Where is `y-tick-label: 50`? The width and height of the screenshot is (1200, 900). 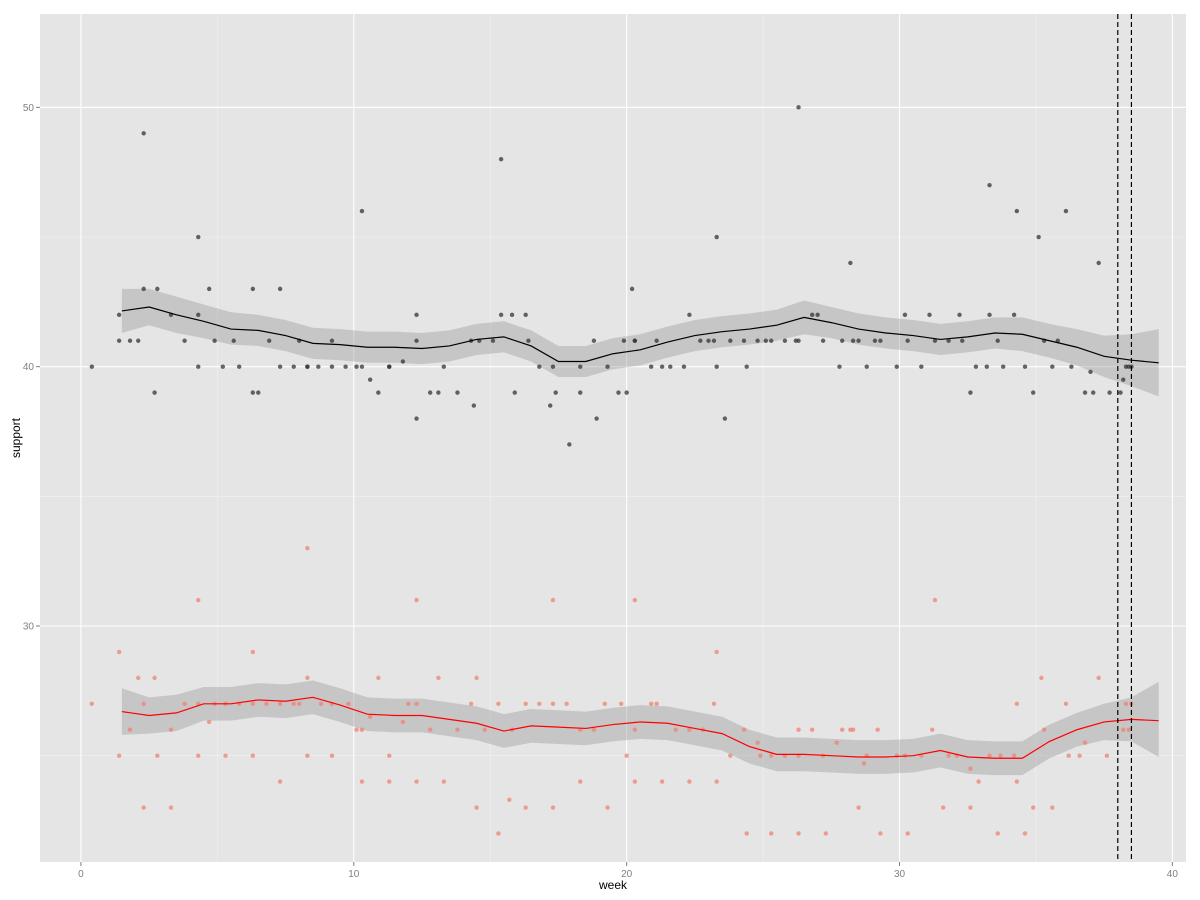
y-tick-label: 50 is located at coordinates (29, 108).